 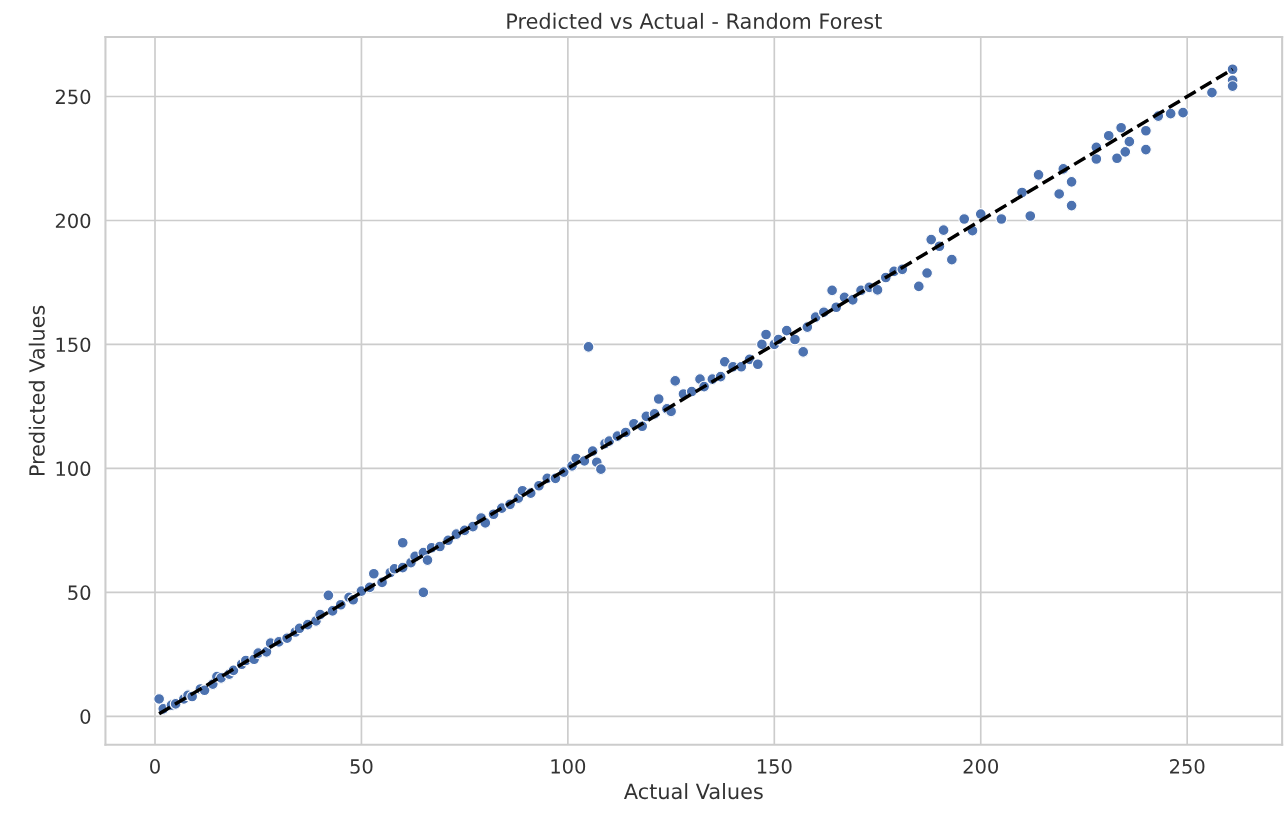 What do you see at coordinates (73, 469) in the screenshot?
I see `y-tick-label: 100` at bounding box center [73, 469].